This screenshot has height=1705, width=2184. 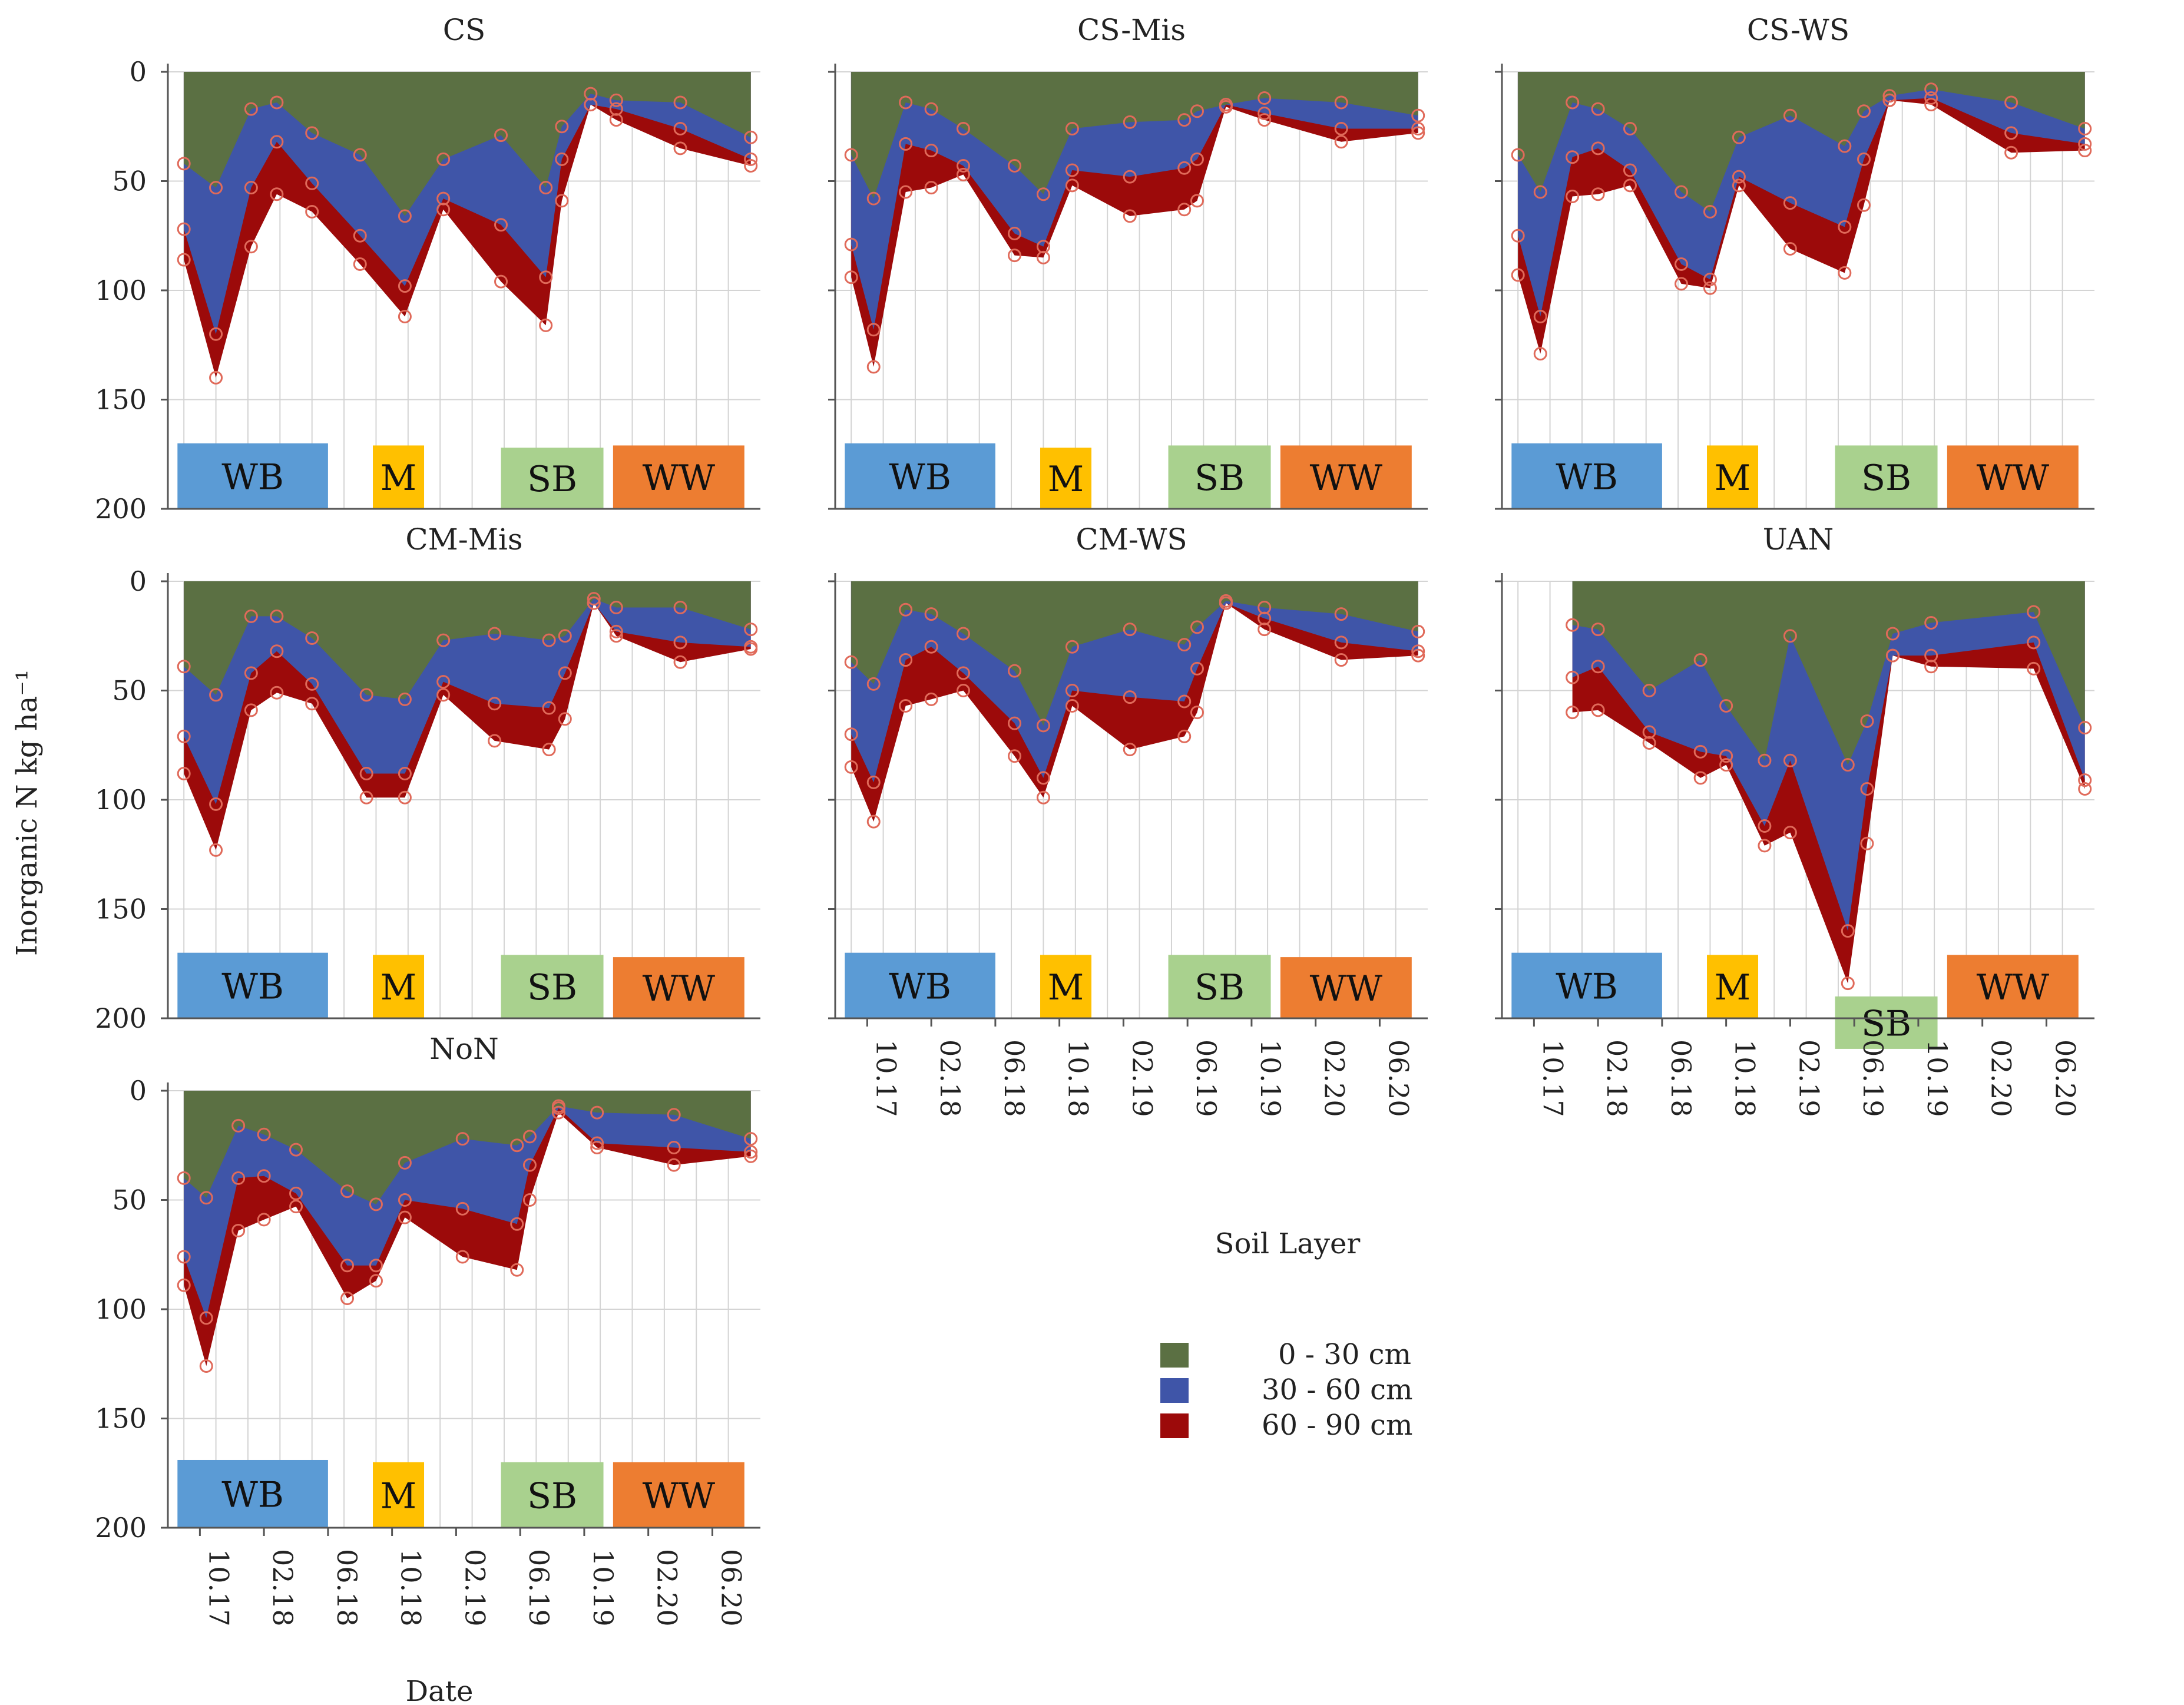 I want to click on crop-label: WB, so click(x=1587, y=477).